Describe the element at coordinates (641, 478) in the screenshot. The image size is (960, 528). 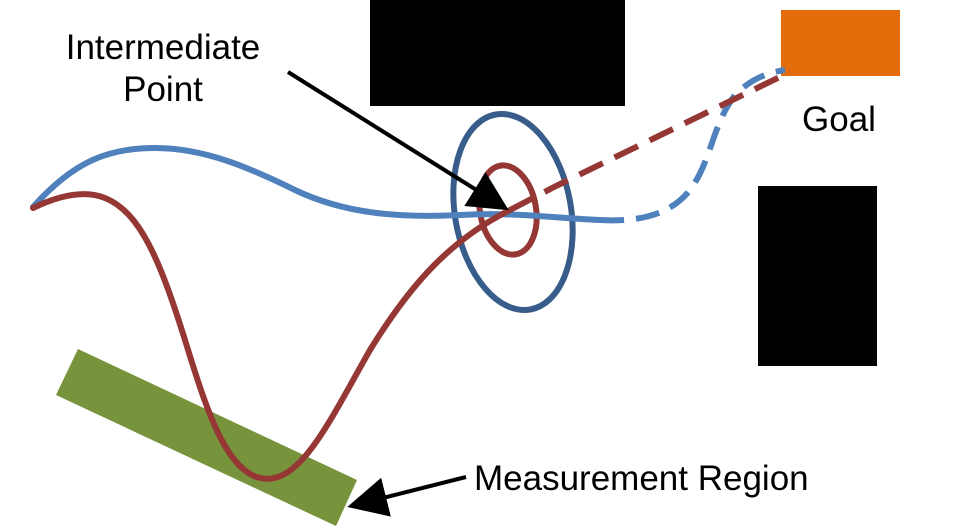
I see `measurement-region-label: Measurement Region` at that location.